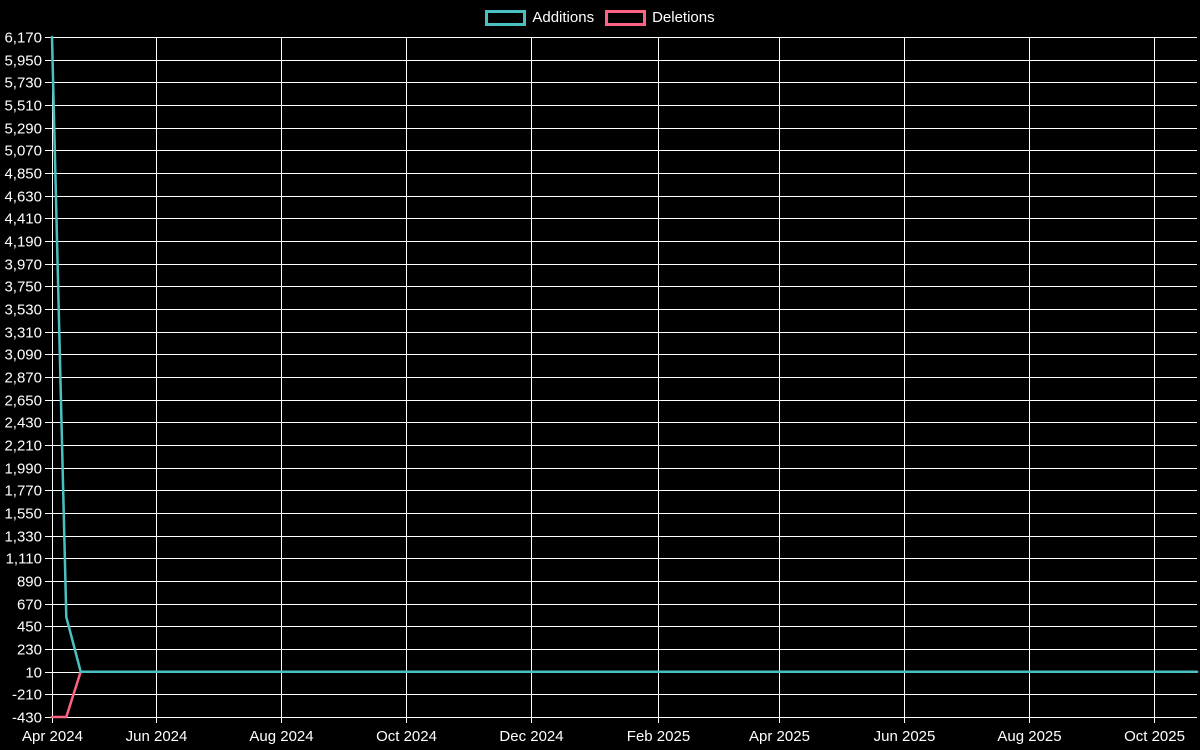  I want to click on y-tick-label: 2,210, so click(23, 446).